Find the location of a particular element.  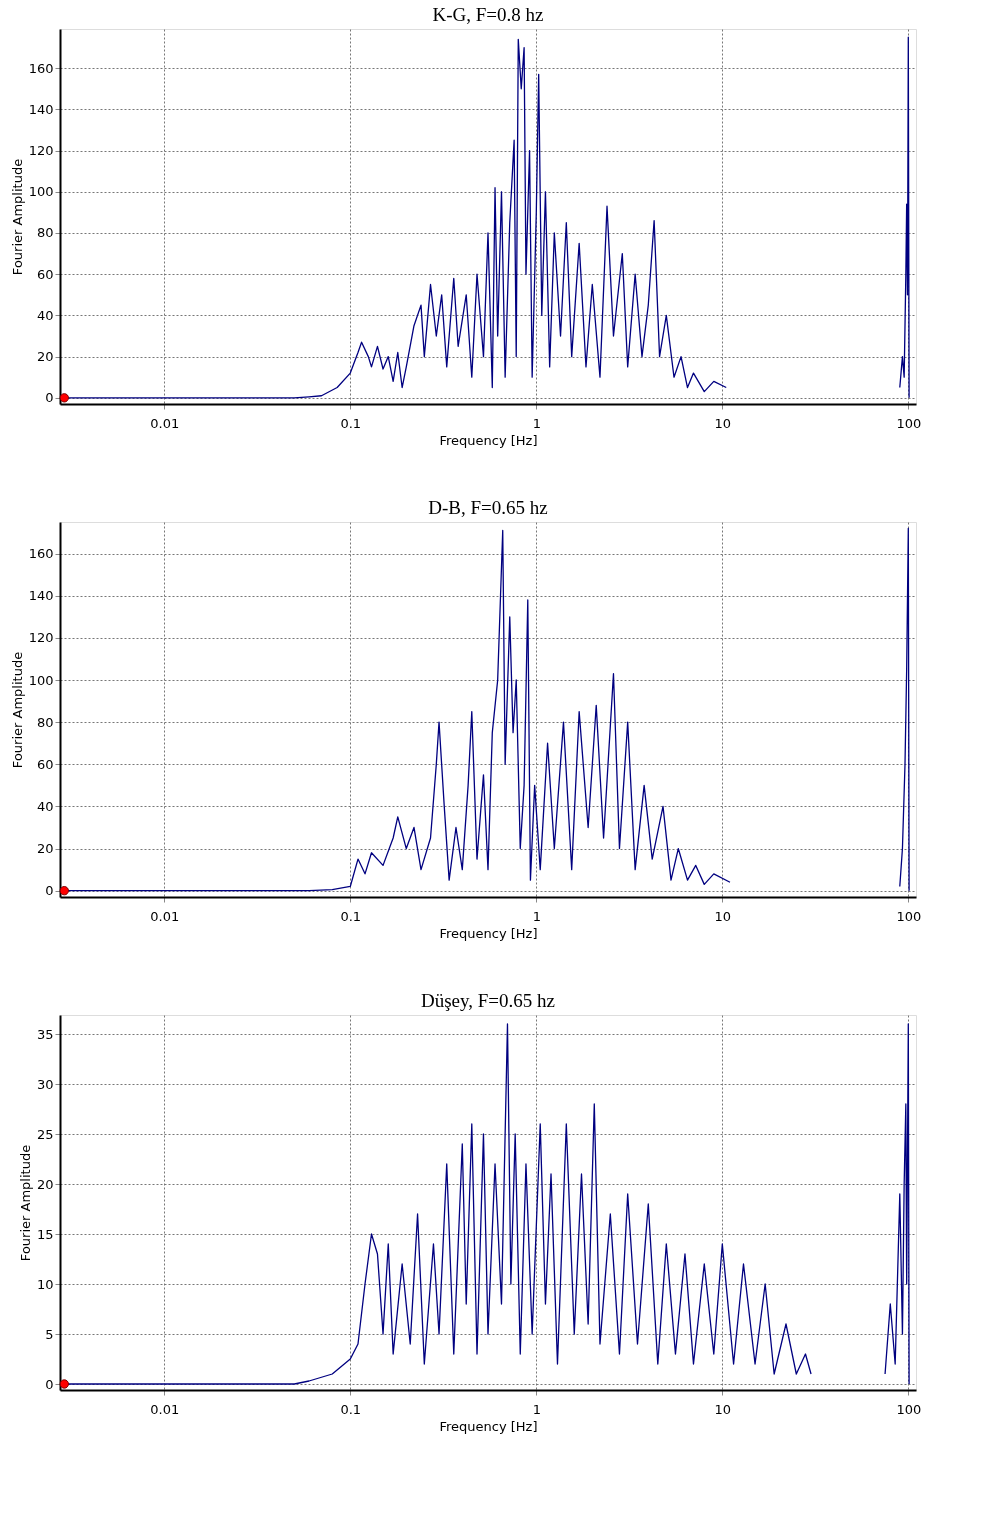

y-tick-label: 10 is located at coordinates (45, 1284).